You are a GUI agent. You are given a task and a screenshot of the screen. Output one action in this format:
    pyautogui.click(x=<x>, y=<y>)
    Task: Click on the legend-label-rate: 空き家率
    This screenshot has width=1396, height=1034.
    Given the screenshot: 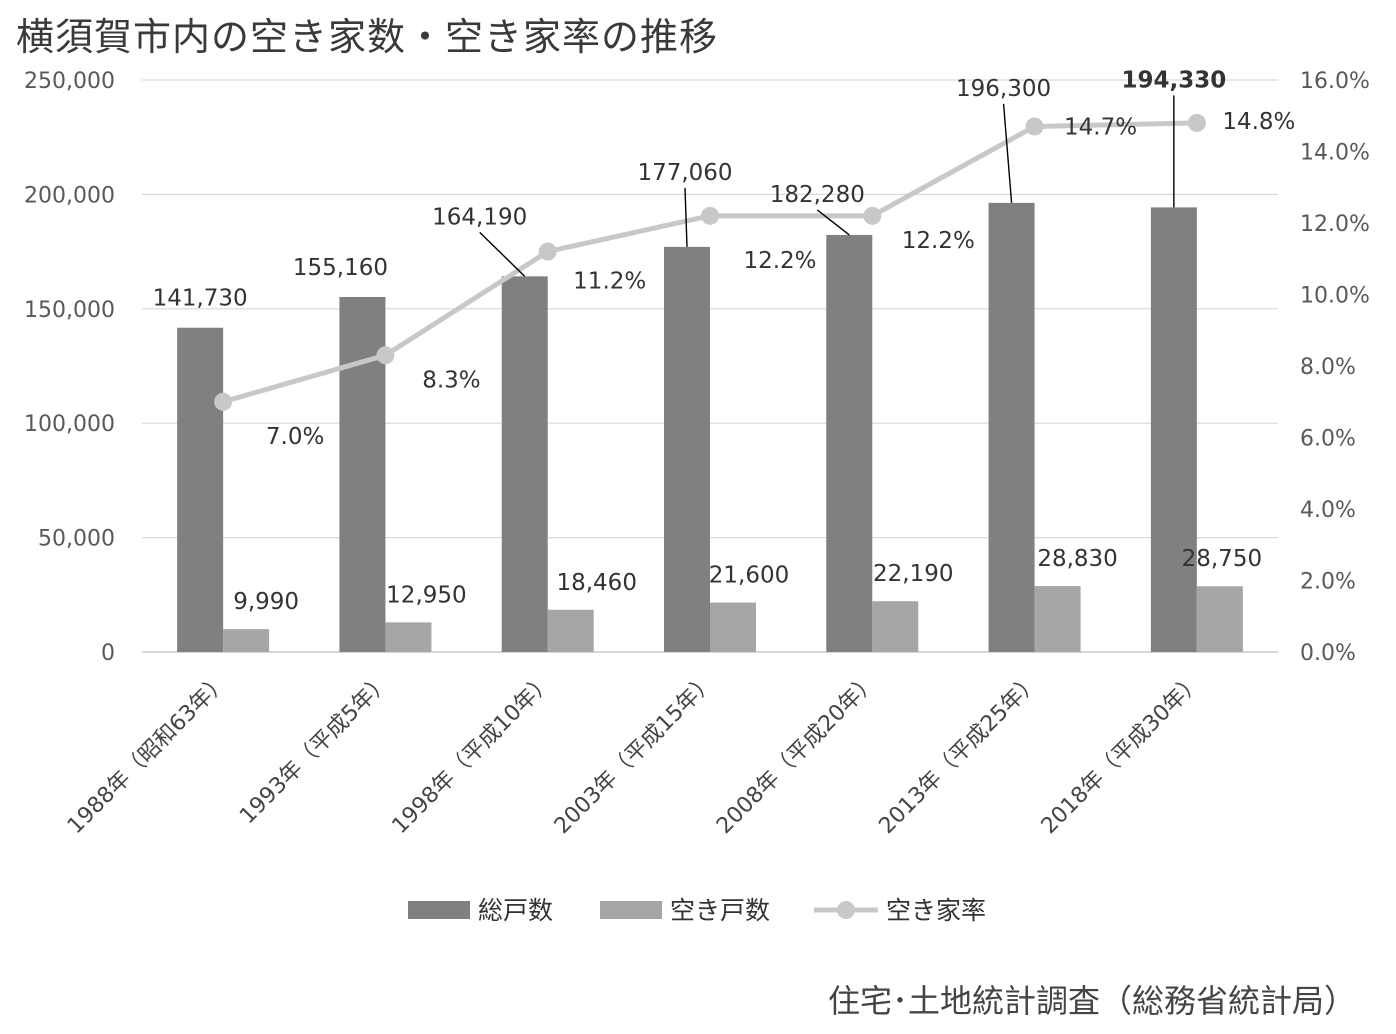 What is the action you would take?
    pyautogui.click(x=936, y=910)
    